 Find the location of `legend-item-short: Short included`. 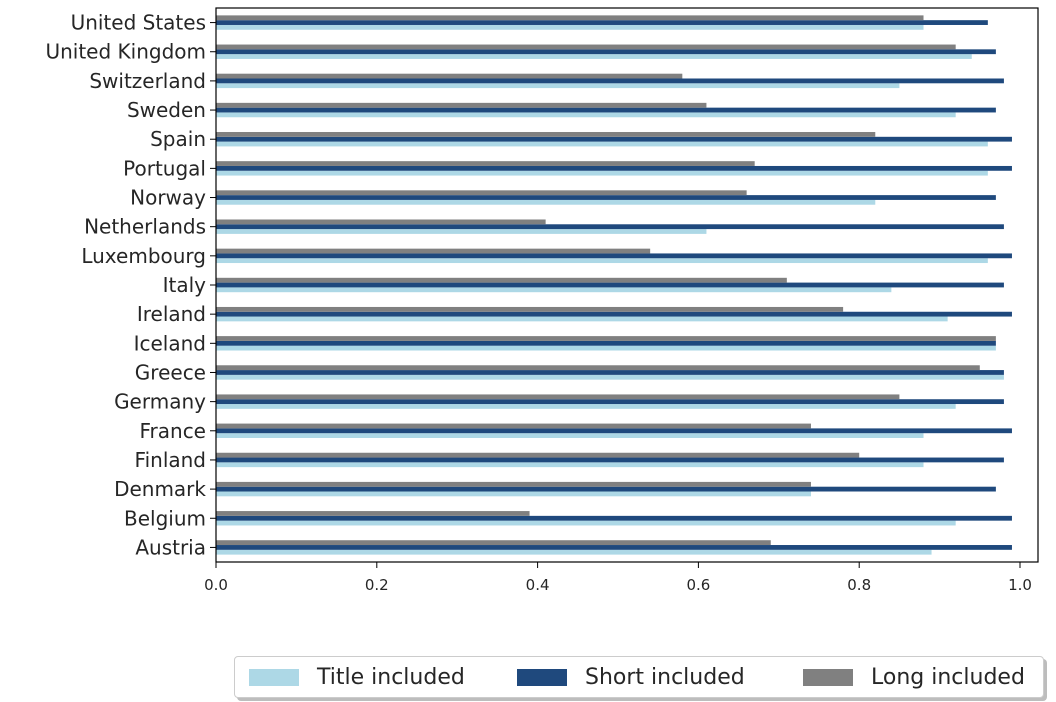

legend-item-short: Short included is located at coordinates (631, 677).